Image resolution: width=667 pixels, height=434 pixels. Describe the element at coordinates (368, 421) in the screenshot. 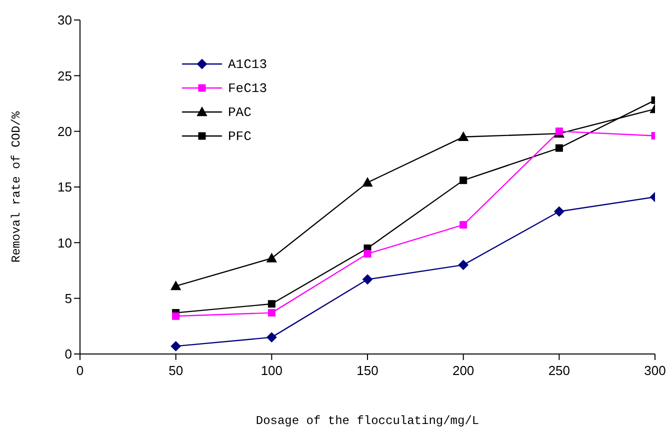

I see `x-axis-title: Dosage of the flocculating/mg/L` at that location.